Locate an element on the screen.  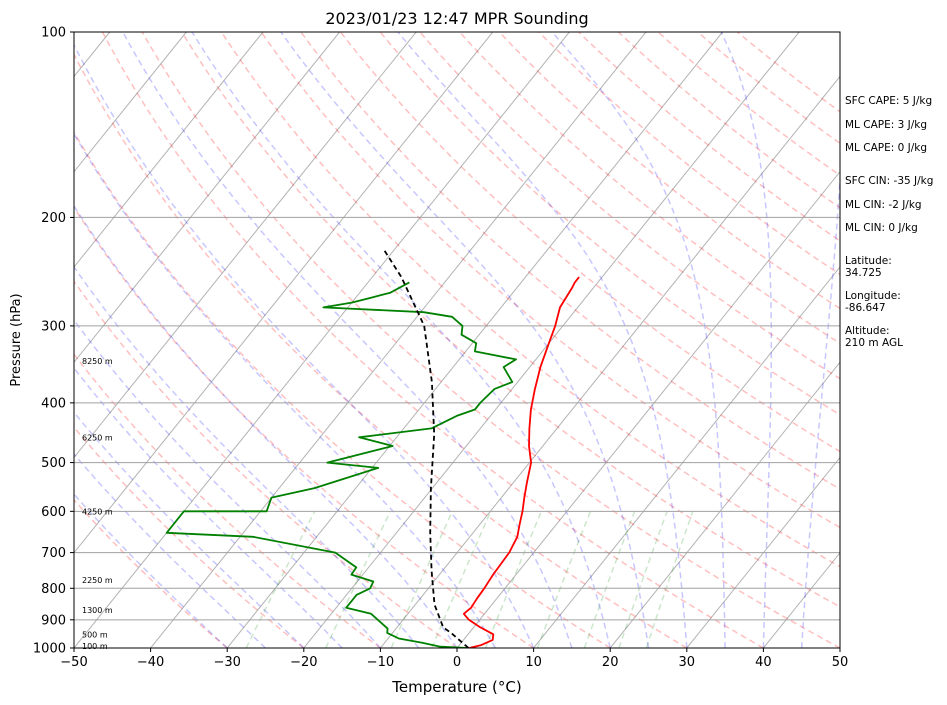
ml-cin-text: ML CIN: -2 J/kg is located at coordinates (883, 205).